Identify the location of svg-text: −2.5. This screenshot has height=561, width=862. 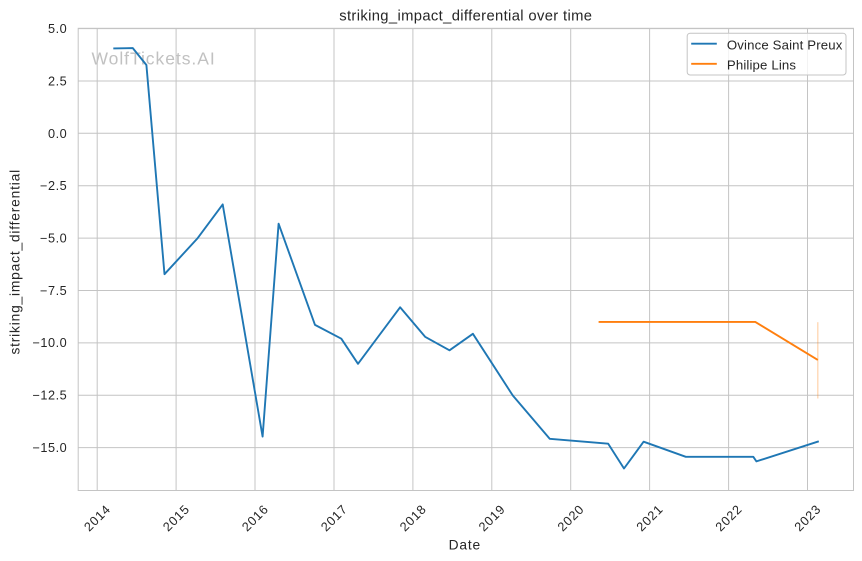
(53, 186).